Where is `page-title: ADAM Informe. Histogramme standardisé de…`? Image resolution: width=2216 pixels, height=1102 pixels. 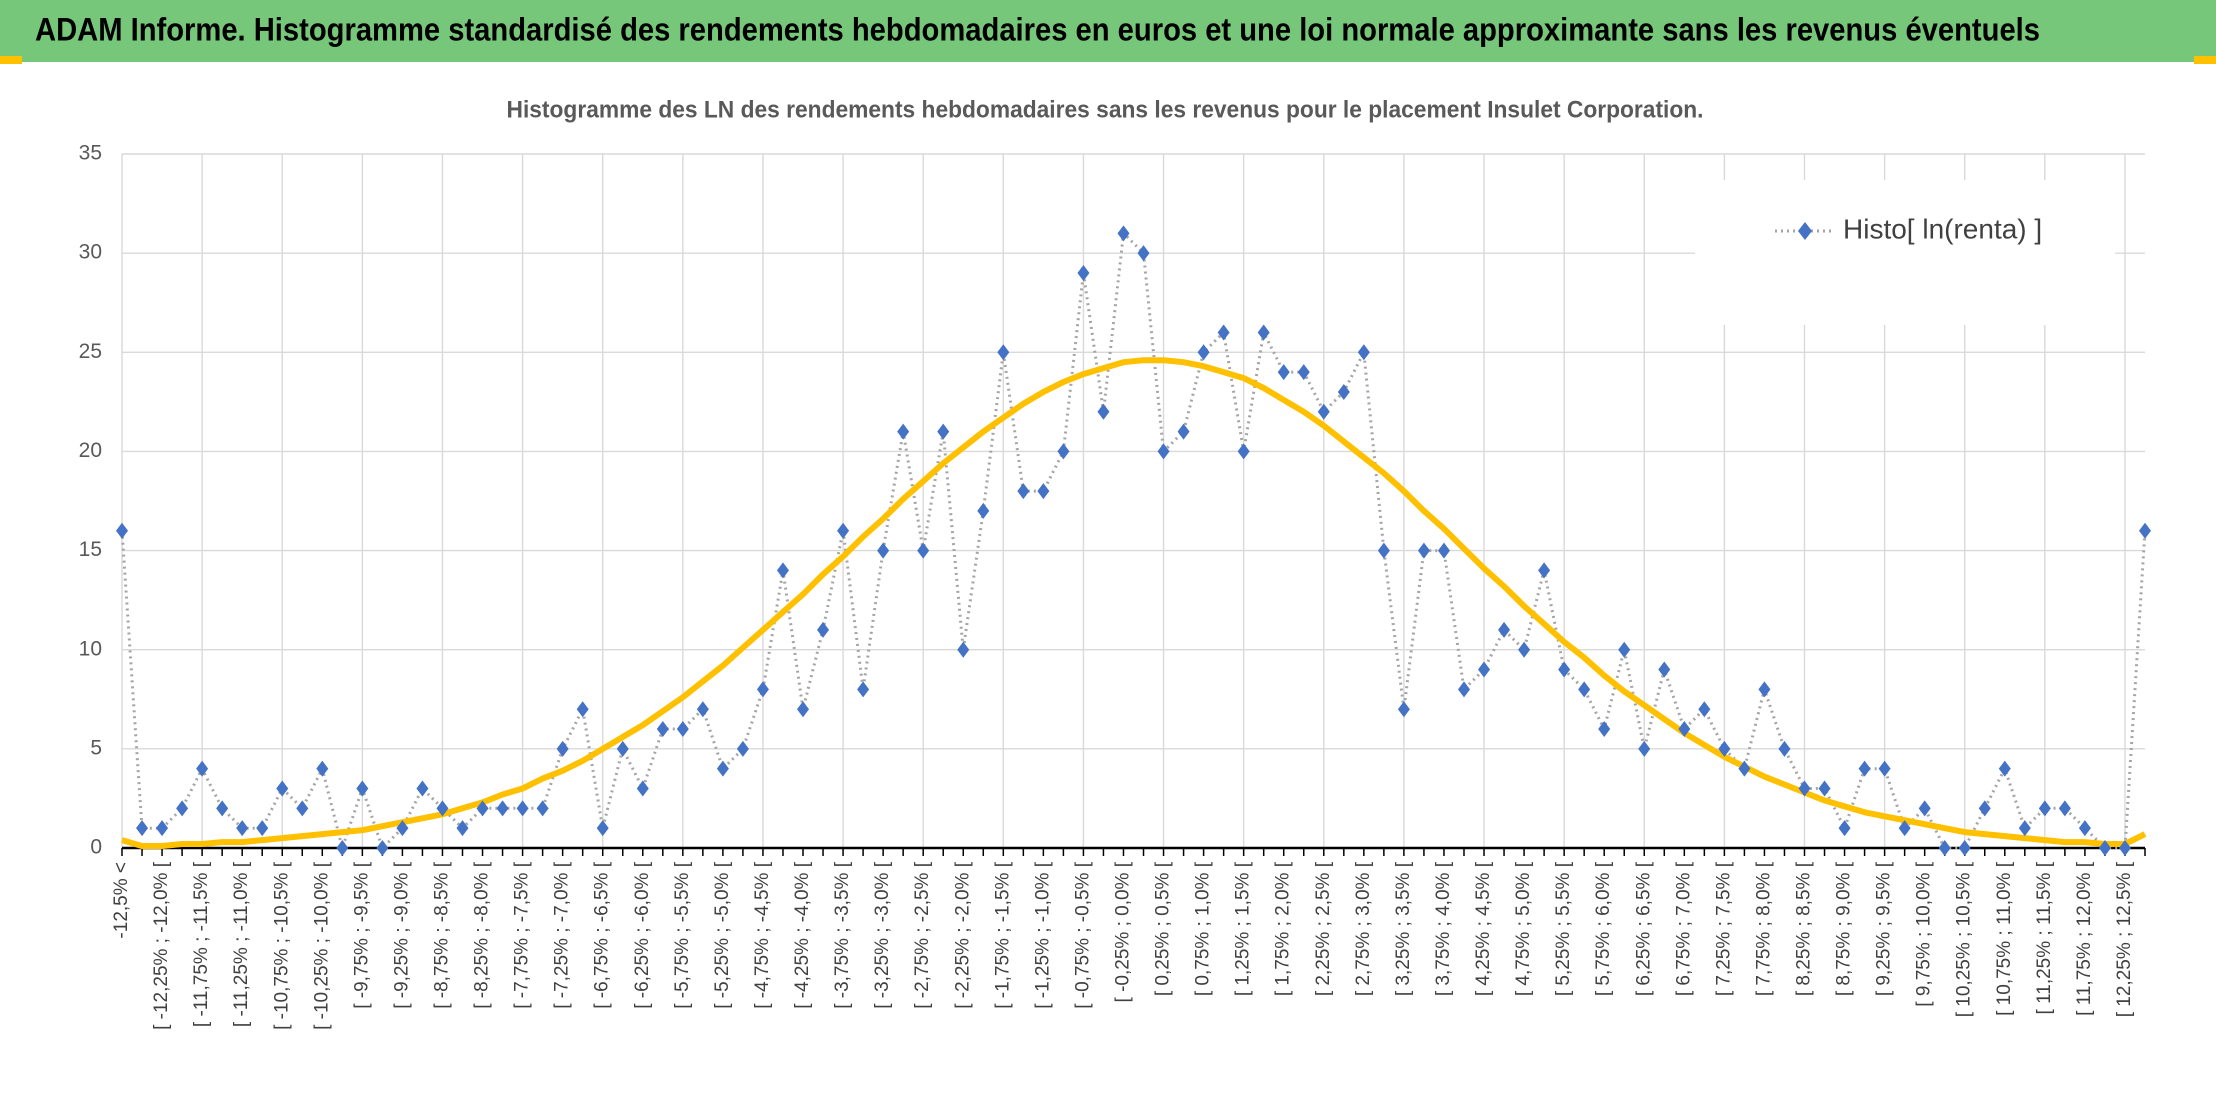 page-title: ADAM Informe. Histogramme standardisé de… is located at coordinates (1037, 29).